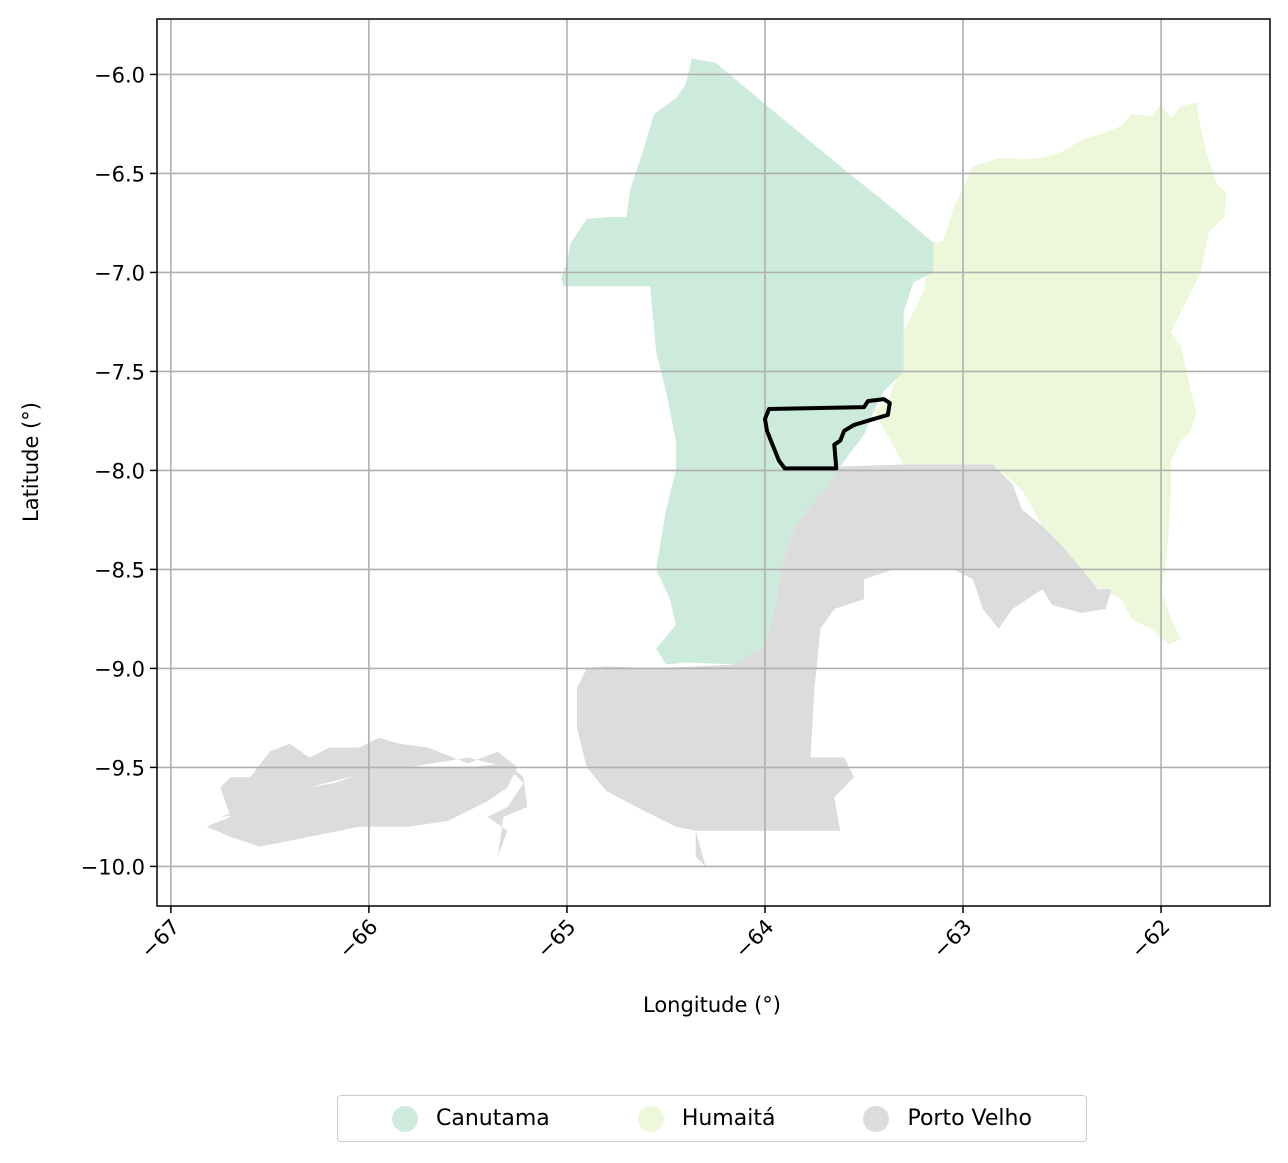 This screenshot has width=1288, height=1163. I want to click on legend-item: Humaitá, so click(706, 1118).